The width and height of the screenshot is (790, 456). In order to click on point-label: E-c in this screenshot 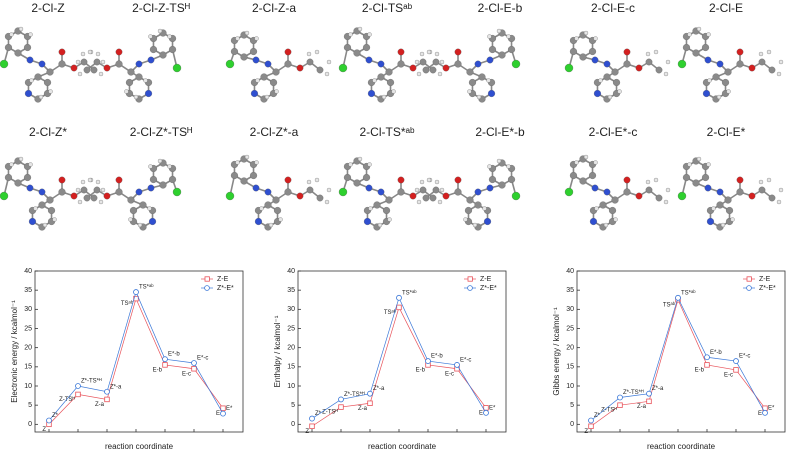, I will do `click(728, 375)`.